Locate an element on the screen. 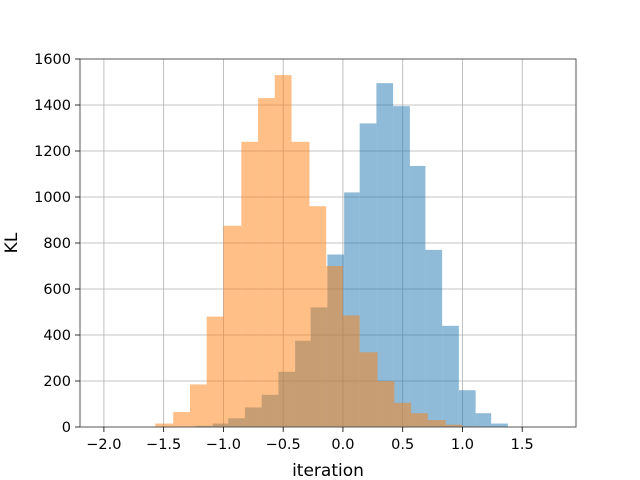 The height and width of the screenshot is (480, 640). x-tick-label: 0.0 is located at coordinates (342, 445).